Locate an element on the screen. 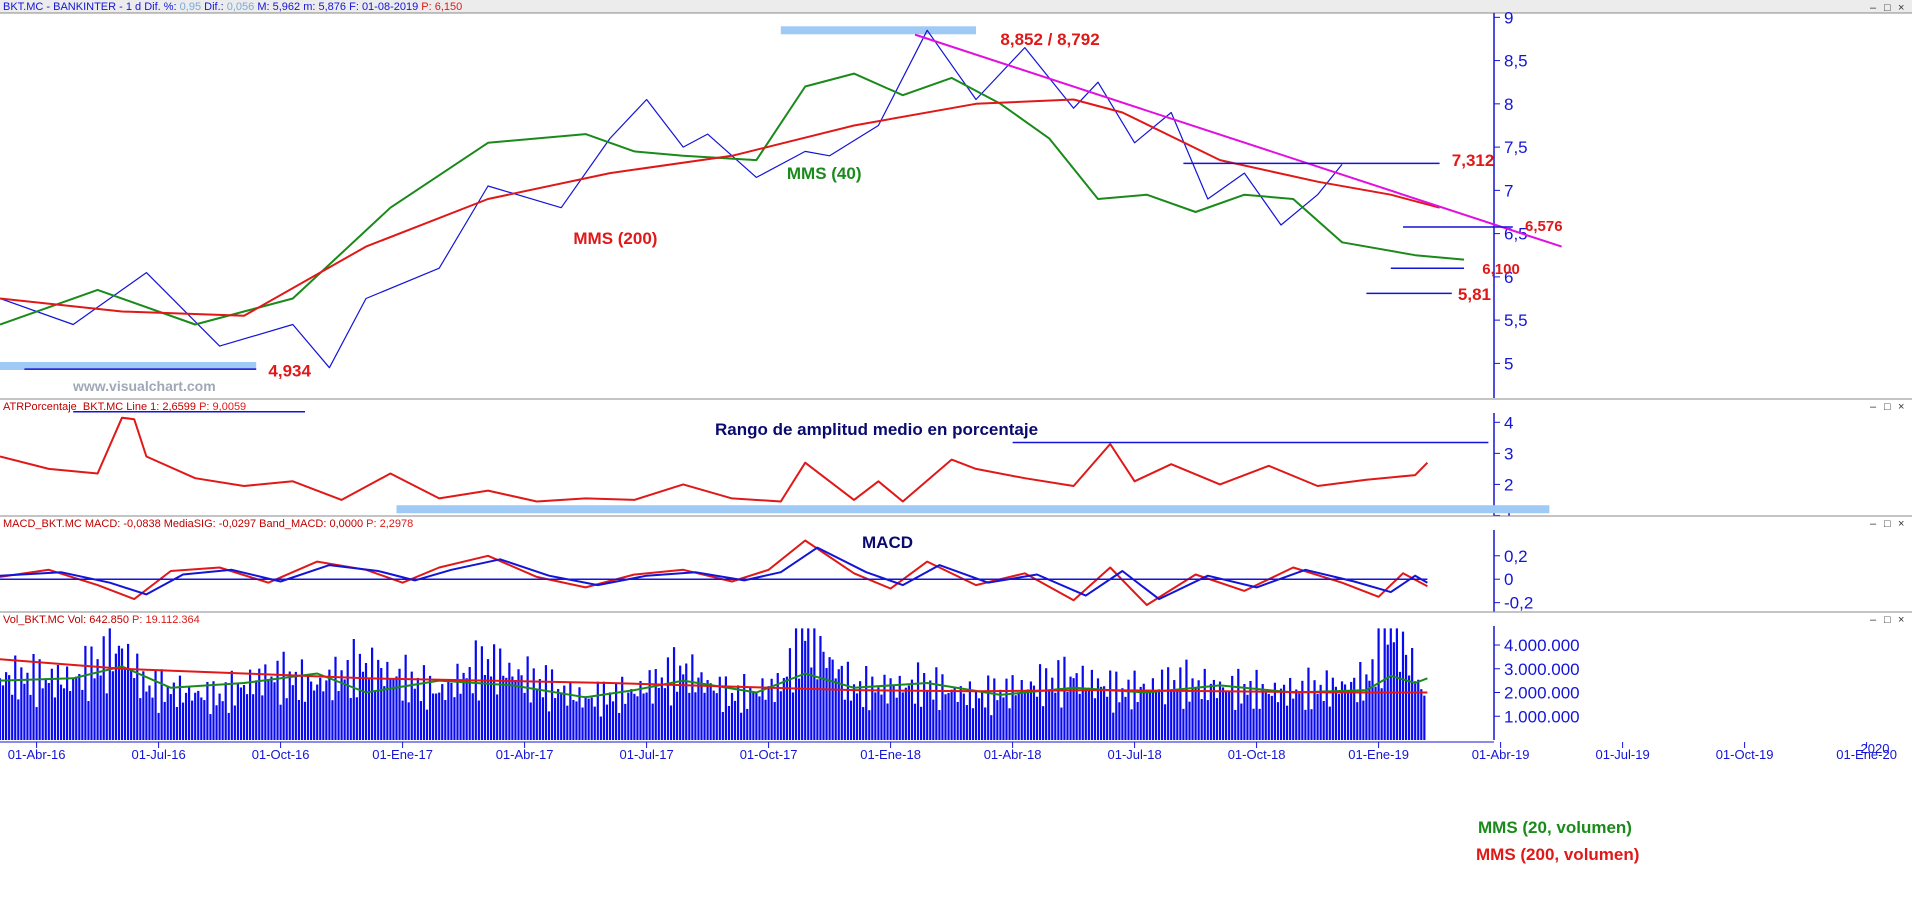 Image resolution: width=1912 pixels, height=922 pixels. y-tick-label: 4 is located at coordinates (1508, 422).